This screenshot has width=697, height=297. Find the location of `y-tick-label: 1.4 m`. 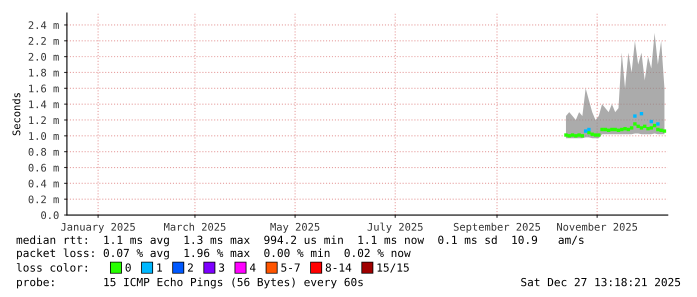

y-tick-label: 1.4 m is located at coordinates (44, 104).